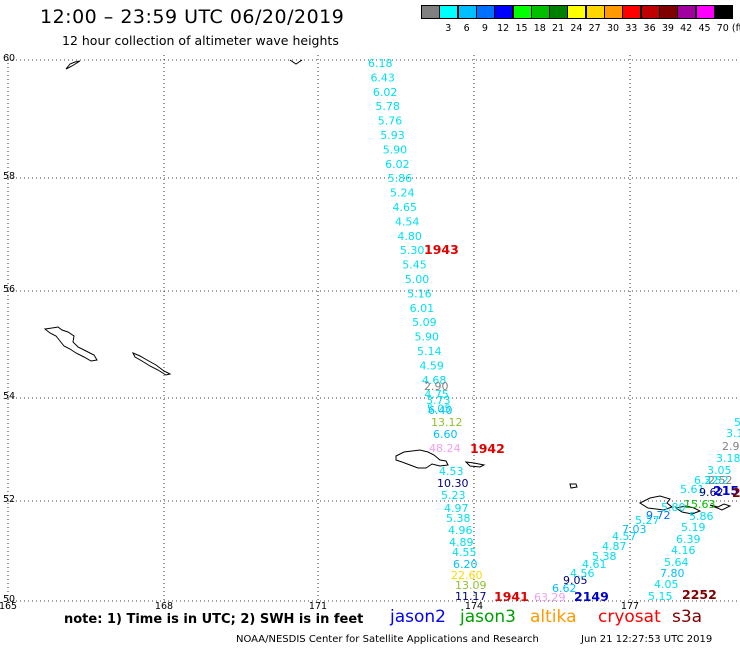 The height and width of the screenshot is (650, 740). What do you see at coordinates (676, 562) in the screenshot?
I see `wave-height-label: 5.64` at bounding box center [676, 562].